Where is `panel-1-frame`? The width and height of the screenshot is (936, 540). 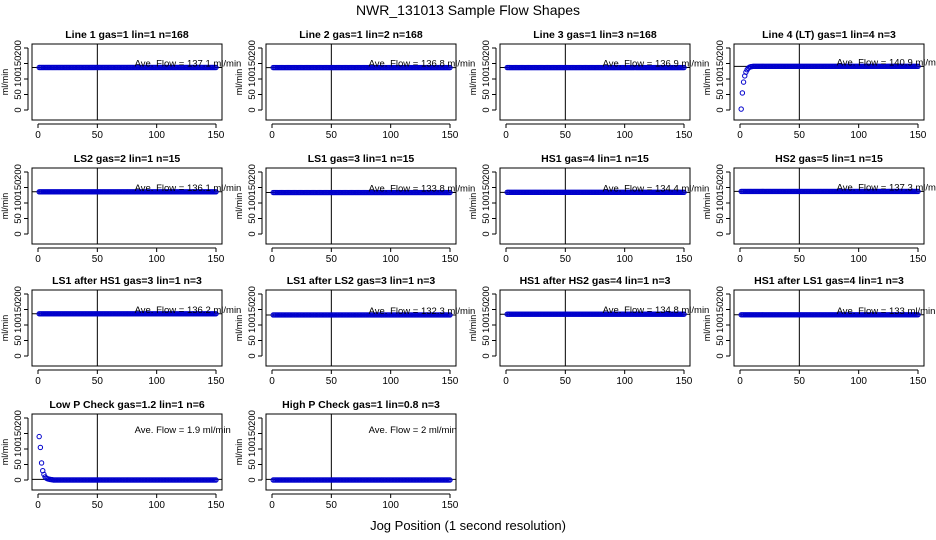
panel-1-frame is located at coordinates (127, 82).